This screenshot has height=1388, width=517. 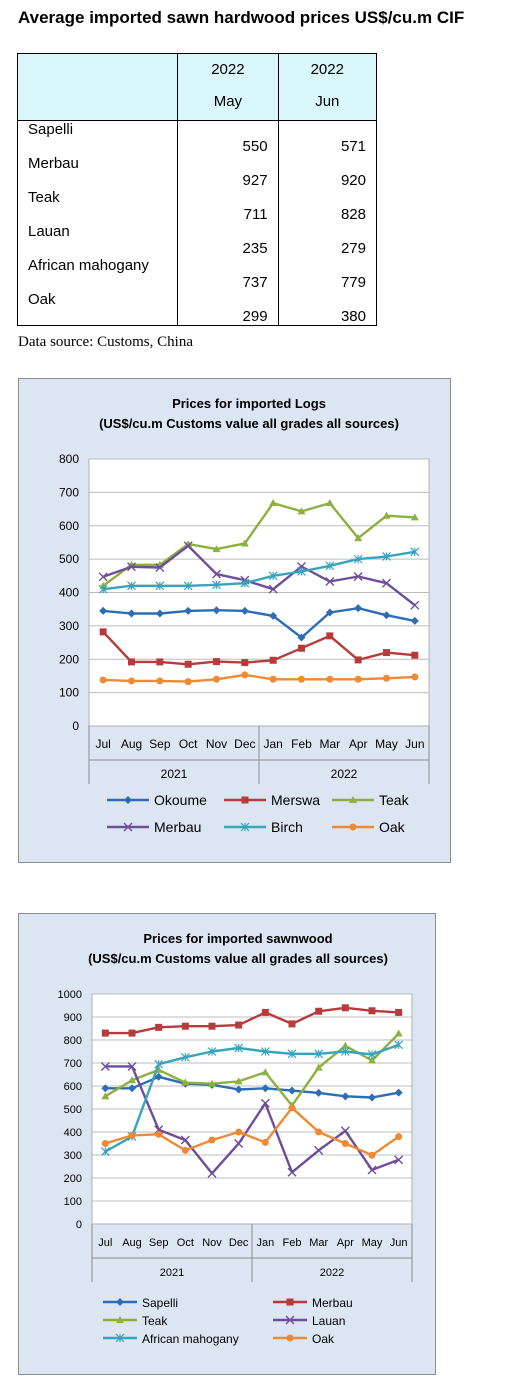 I want to click on y-tick-label: 700, so click(x=73, y=1064).